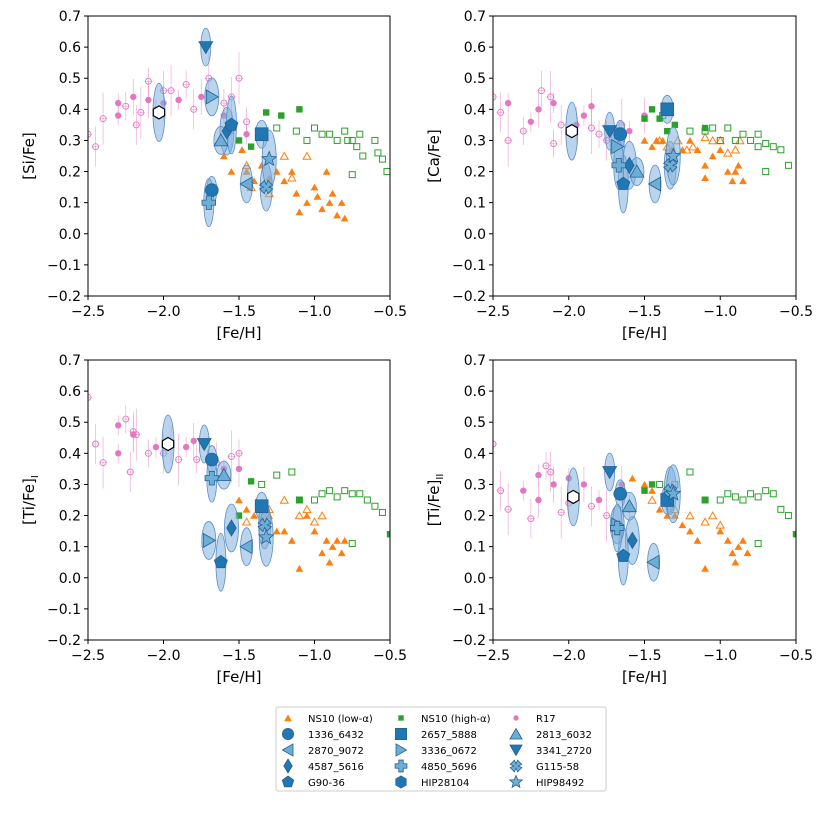  I want to click on legend-label: 2657_5888, so click(449, 735).